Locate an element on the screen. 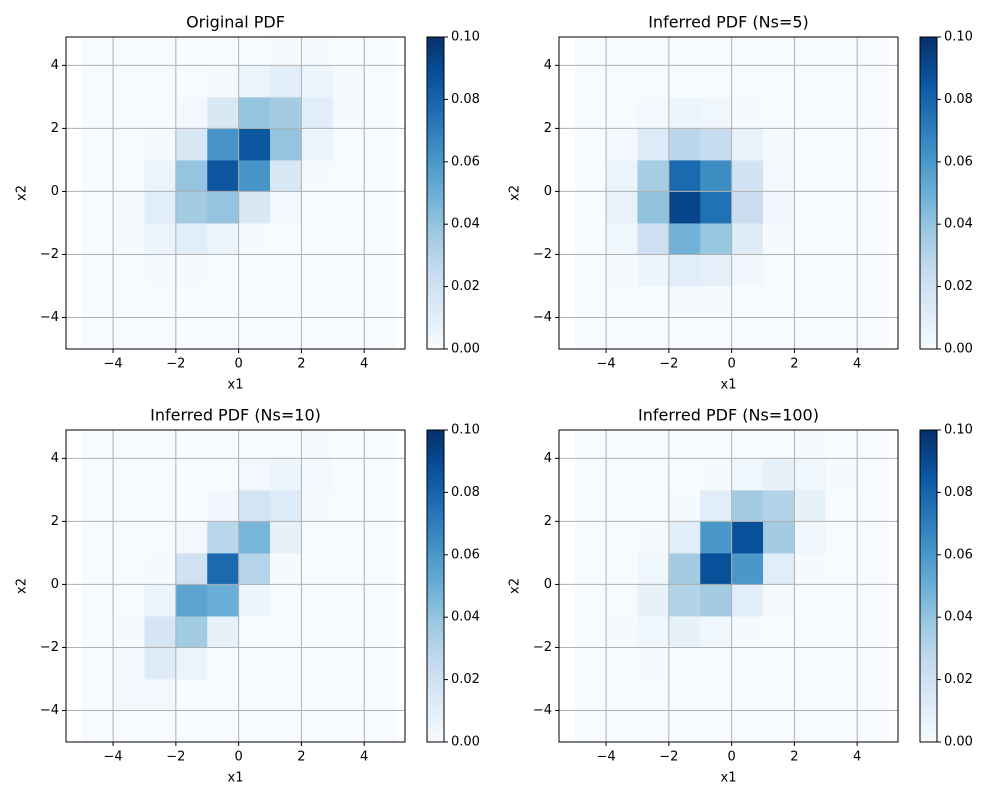  y-tick-label: −2 is located at coordinates (49, 254).